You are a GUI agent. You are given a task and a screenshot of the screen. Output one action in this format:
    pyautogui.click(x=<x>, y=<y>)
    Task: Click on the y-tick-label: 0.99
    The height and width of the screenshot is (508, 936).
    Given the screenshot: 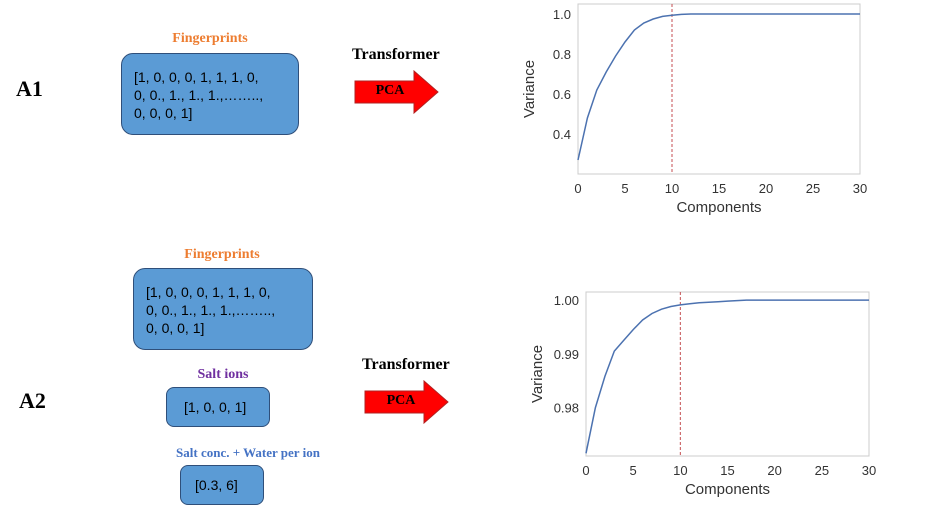 What is the action you would take?
    pyautogui.click(x=566, y=354)
    